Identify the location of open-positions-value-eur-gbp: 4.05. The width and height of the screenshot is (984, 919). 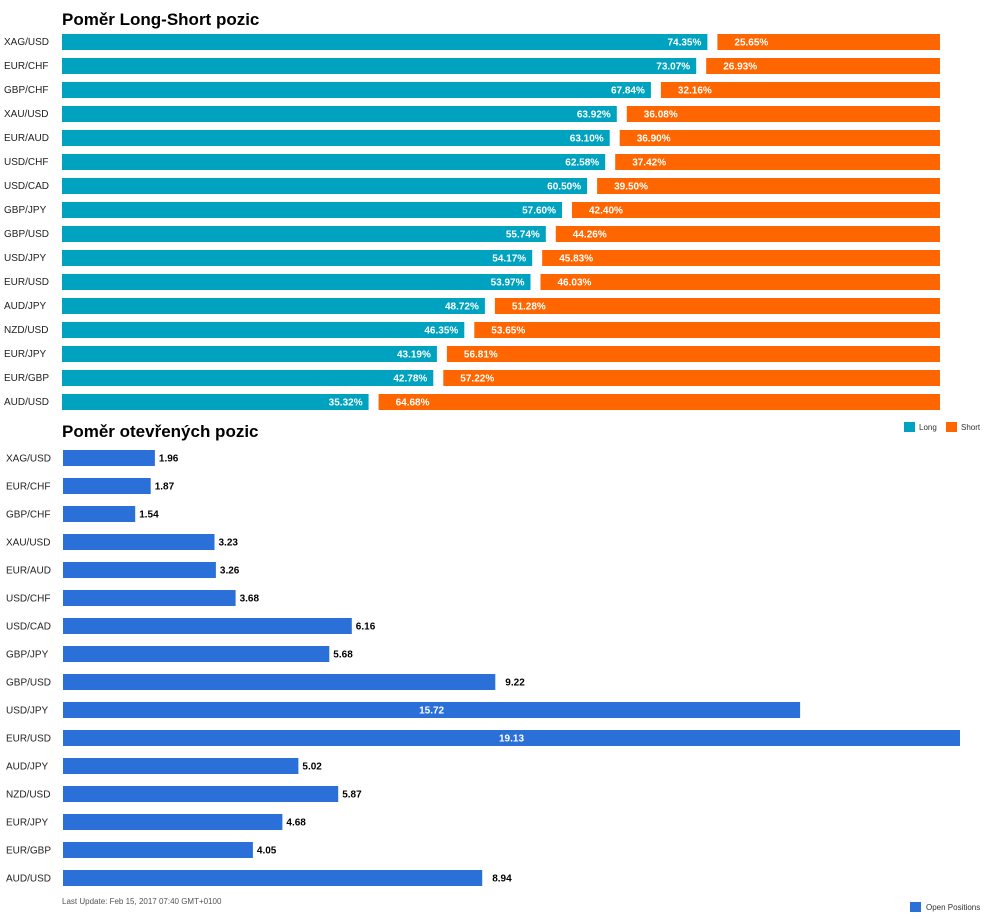
(267, 851).